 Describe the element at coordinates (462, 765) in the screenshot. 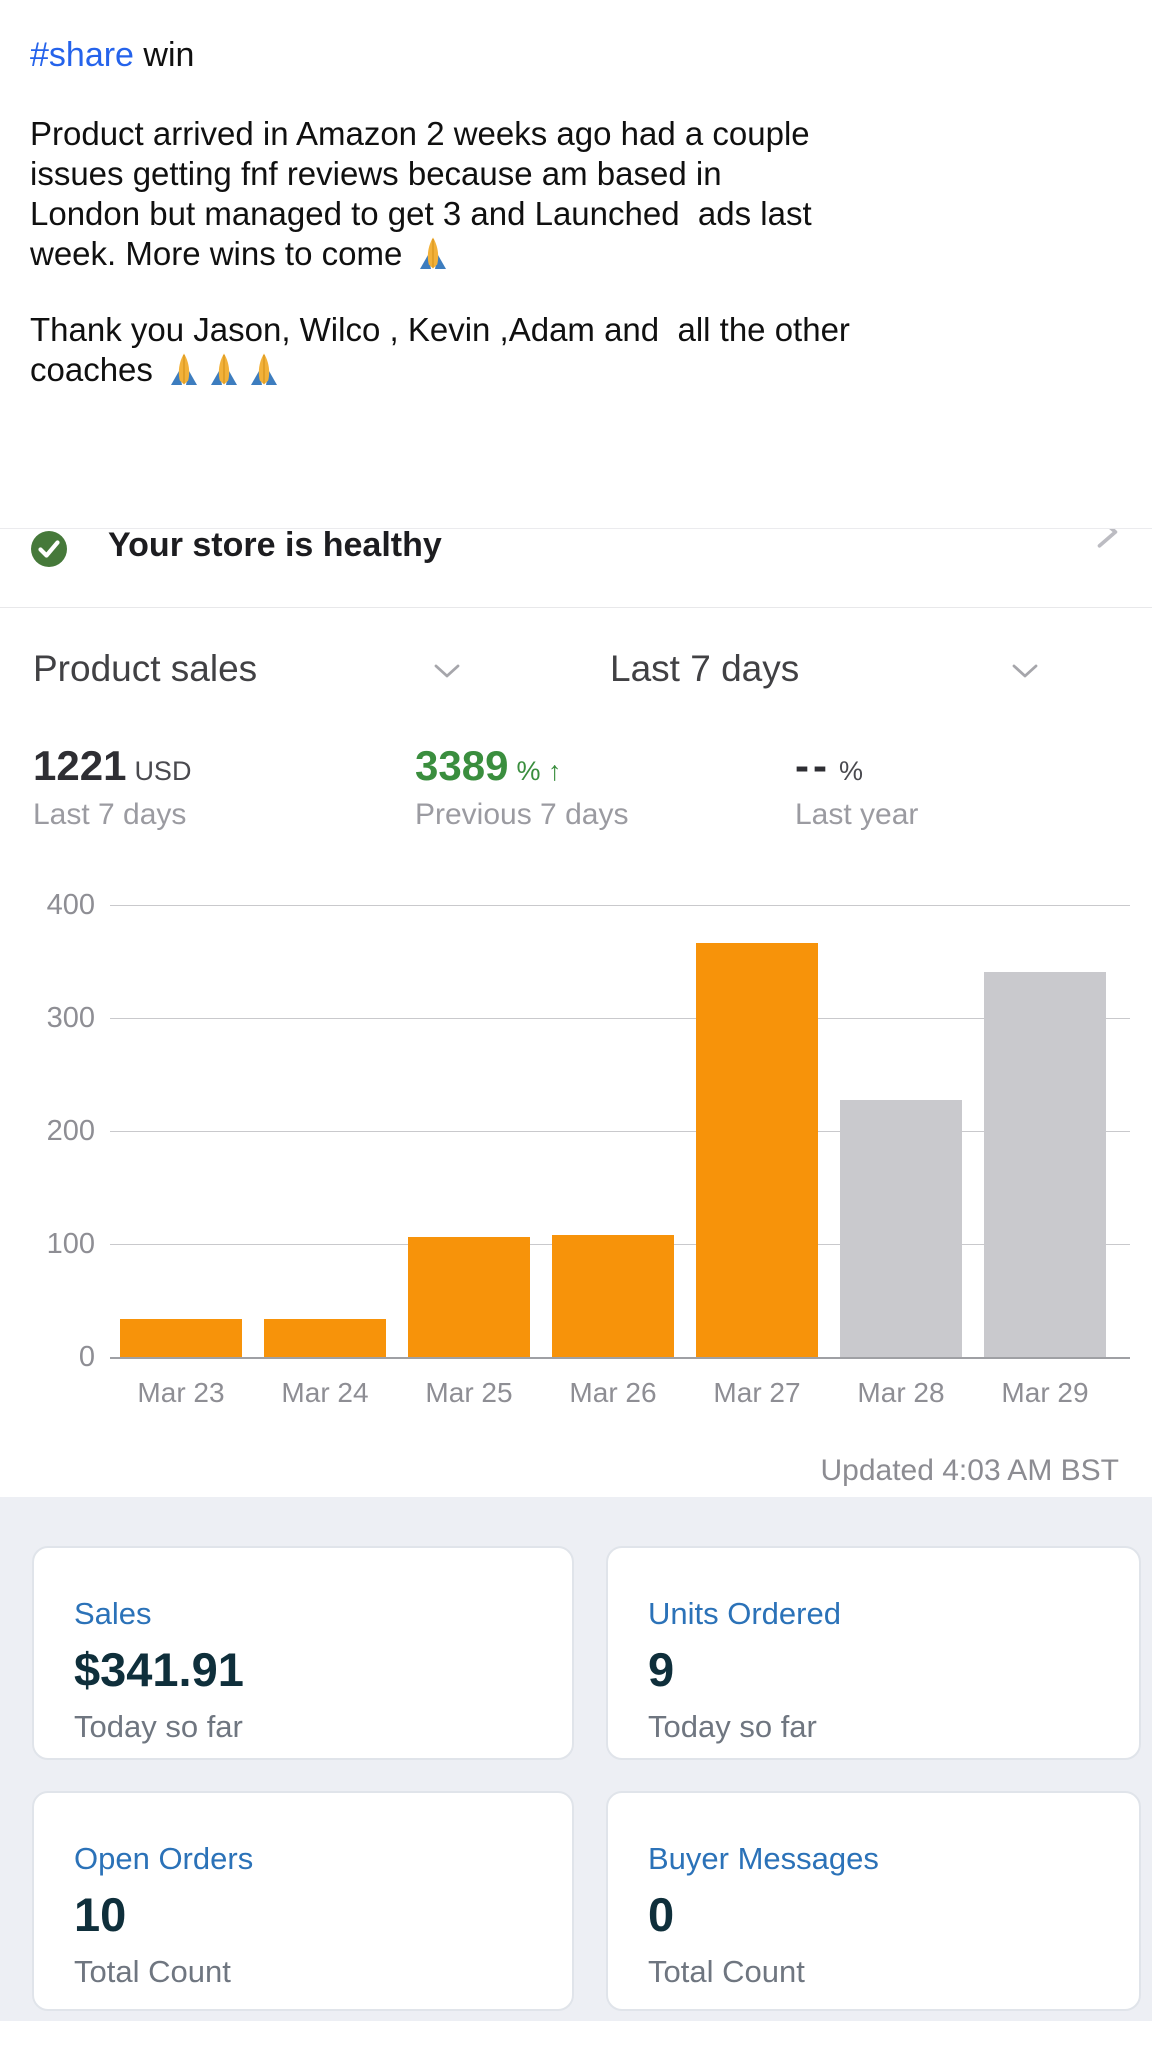

I see `stat-value: 3389` at that location.